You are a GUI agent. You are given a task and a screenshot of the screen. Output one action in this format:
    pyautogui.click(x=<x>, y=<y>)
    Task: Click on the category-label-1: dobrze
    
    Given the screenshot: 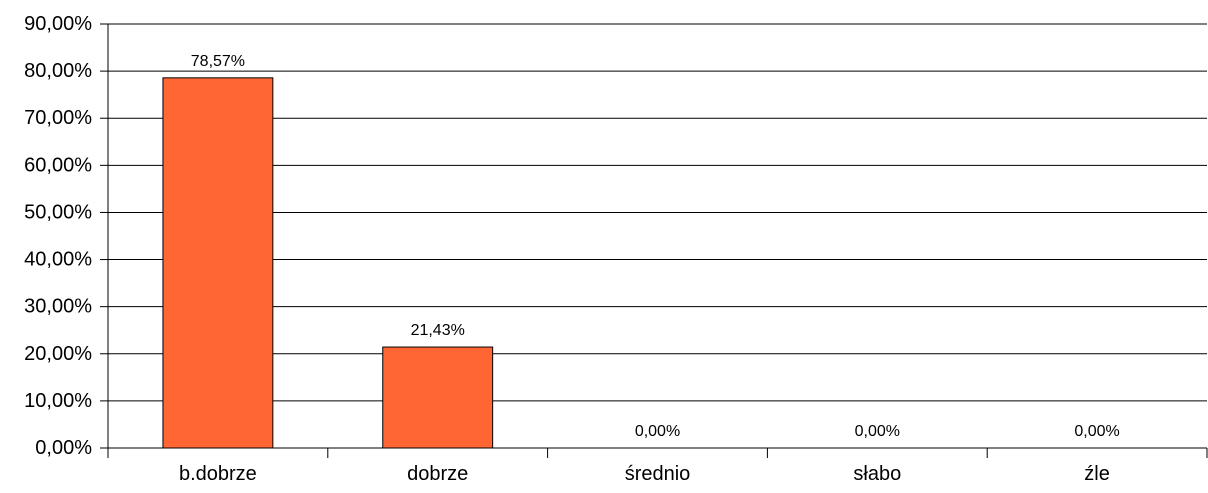 What is the action you would take?
    pyautogui.click(x=437, y=474)
    